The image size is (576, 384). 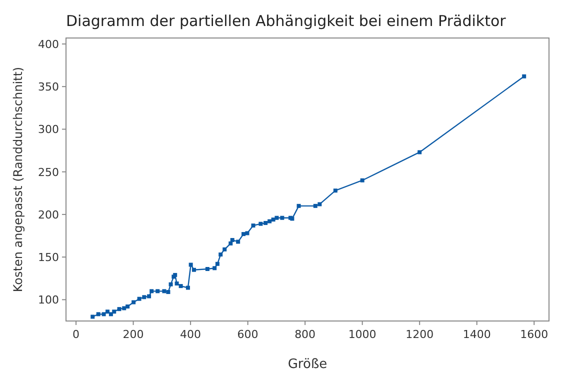 I want to click on y-tick-label: 100, so click(x=48, y=300).